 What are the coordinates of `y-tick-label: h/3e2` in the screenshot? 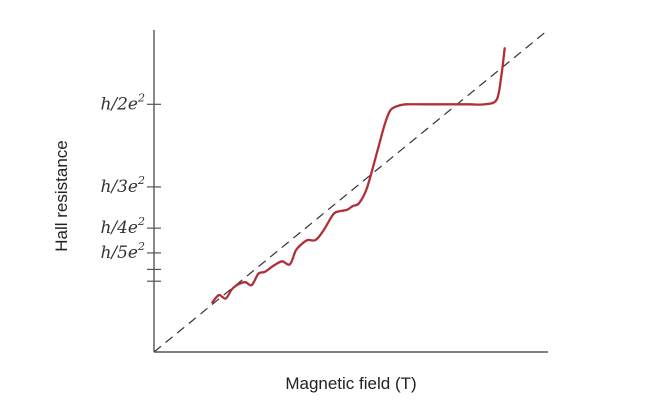 It's located at (122, 185).